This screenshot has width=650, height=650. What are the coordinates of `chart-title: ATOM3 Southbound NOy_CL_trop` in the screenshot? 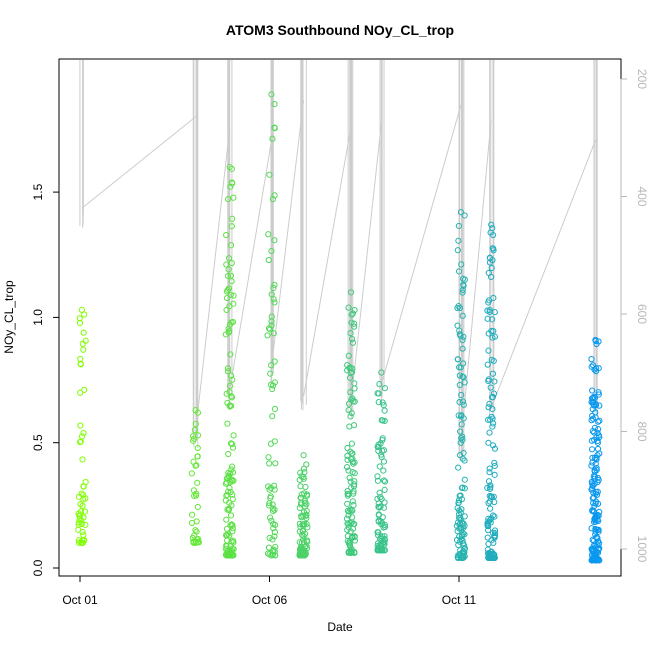 It's located at (340, 30).